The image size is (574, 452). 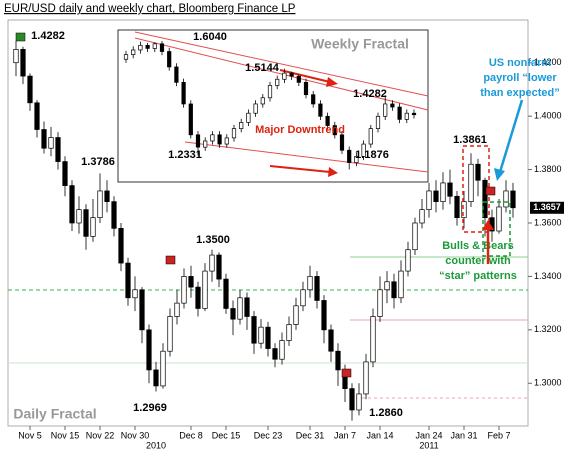 What do you see at coordinates (547, 207) in the screenshot?
I see `price-tag-label: 1.3657` at bounding box center [547, 207].